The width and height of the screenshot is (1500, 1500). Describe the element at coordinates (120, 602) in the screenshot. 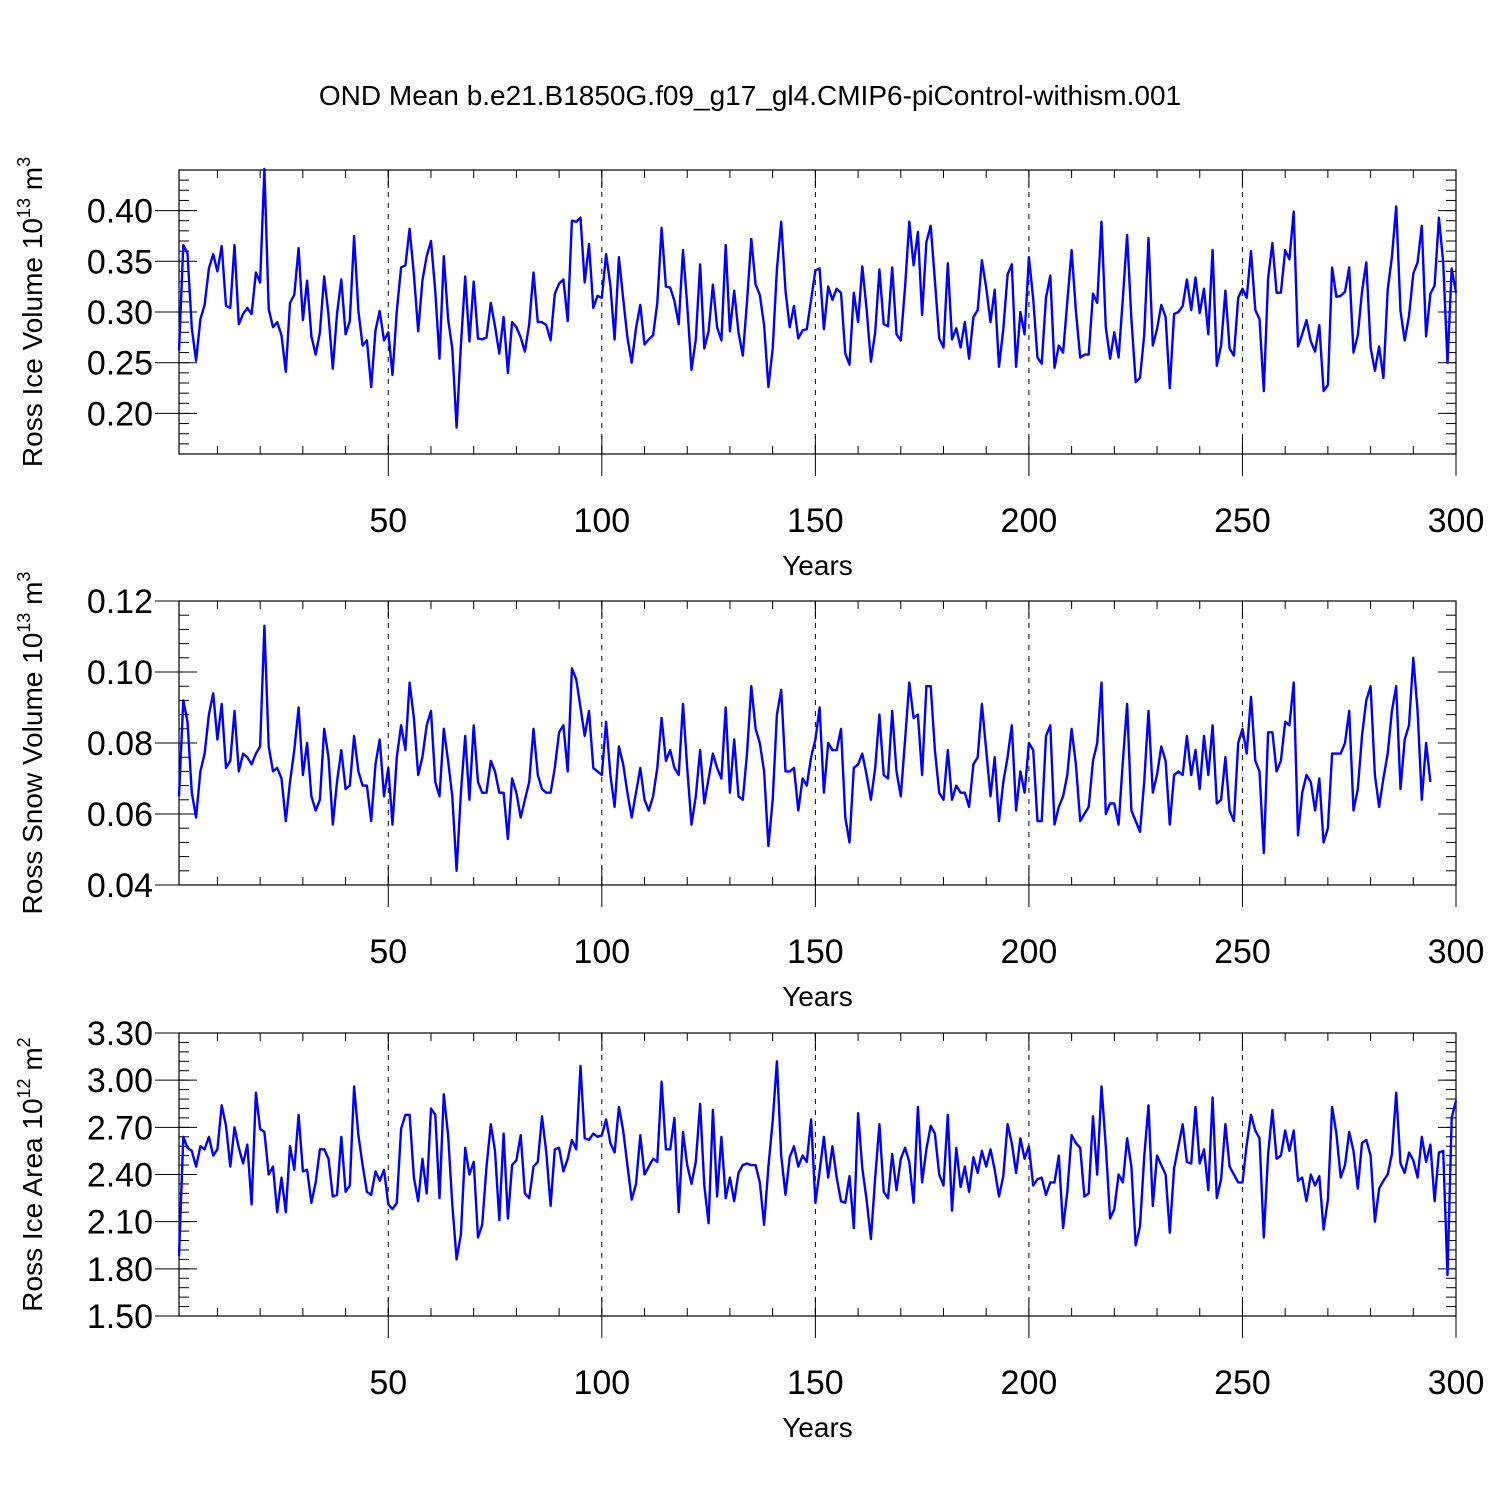

I see `snow-volume-y-tick-label: 0.12` at that location.